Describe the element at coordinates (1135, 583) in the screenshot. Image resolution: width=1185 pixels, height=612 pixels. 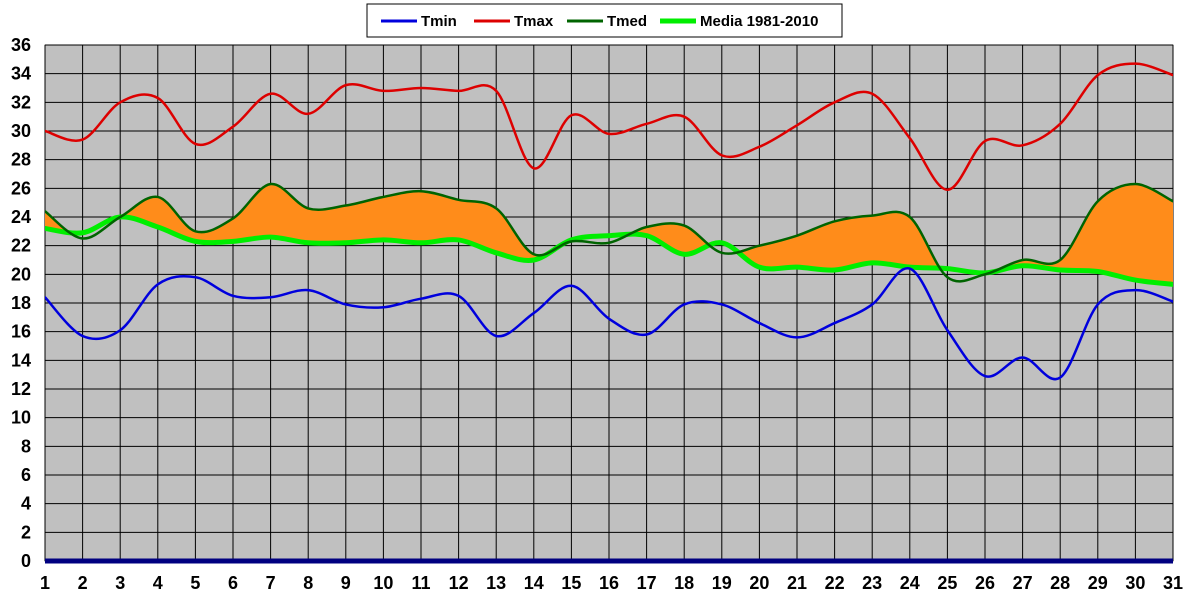
I see `x-tick-label: 30` at that location.